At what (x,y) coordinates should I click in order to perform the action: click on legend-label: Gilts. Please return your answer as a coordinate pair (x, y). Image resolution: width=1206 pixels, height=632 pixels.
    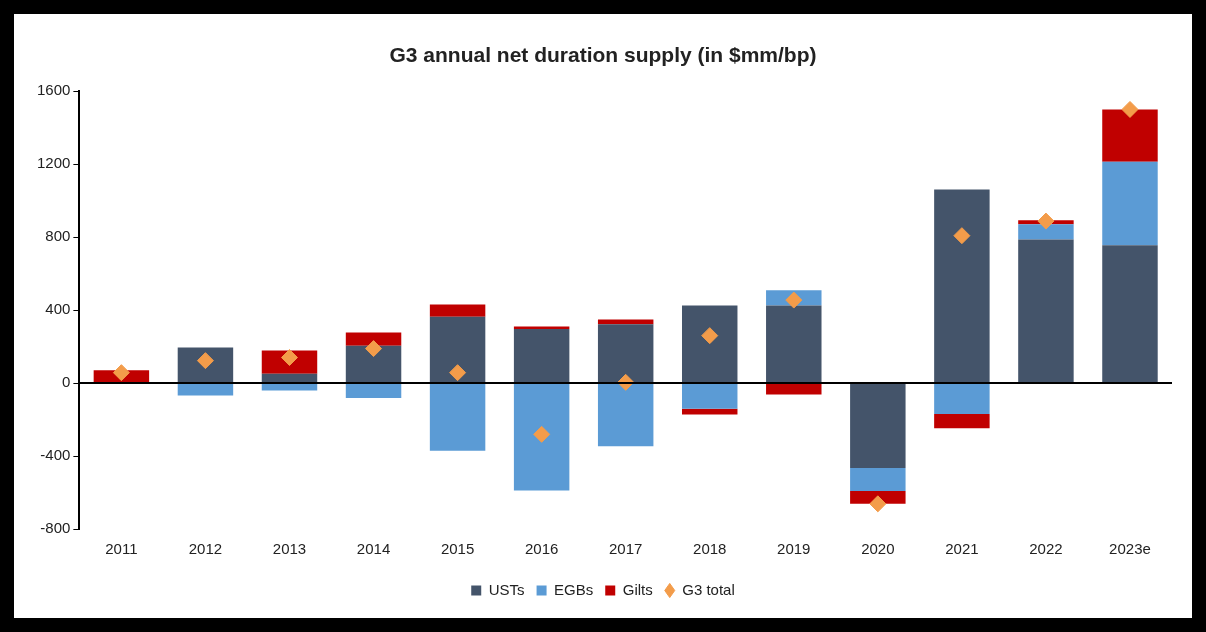
    Looking at the image, I should click on (637, 589).